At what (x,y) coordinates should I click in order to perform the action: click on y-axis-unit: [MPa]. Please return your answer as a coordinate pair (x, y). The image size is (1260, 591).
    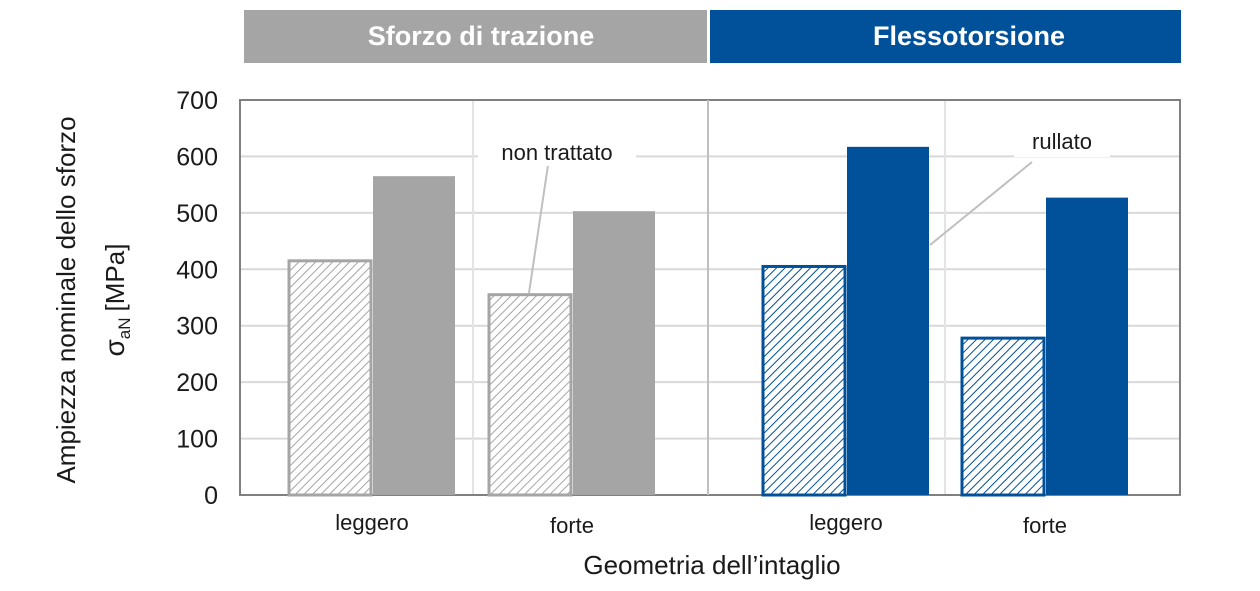
    Looking at the image, I should click on (115, 278).